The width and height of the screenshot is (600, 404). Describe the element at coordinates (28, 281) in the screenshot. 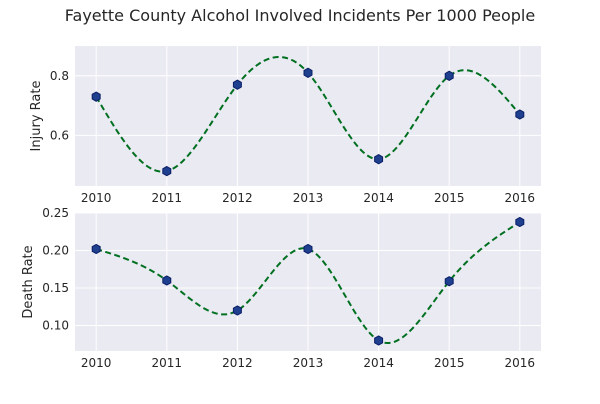

I see `death-y-axis-label: Death Rate` at that location.